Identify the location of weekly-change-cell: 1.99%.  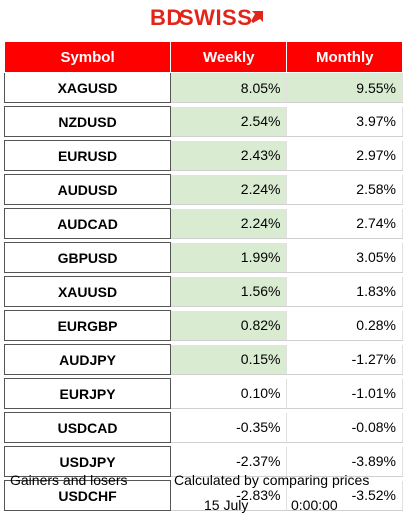
(229, 257).